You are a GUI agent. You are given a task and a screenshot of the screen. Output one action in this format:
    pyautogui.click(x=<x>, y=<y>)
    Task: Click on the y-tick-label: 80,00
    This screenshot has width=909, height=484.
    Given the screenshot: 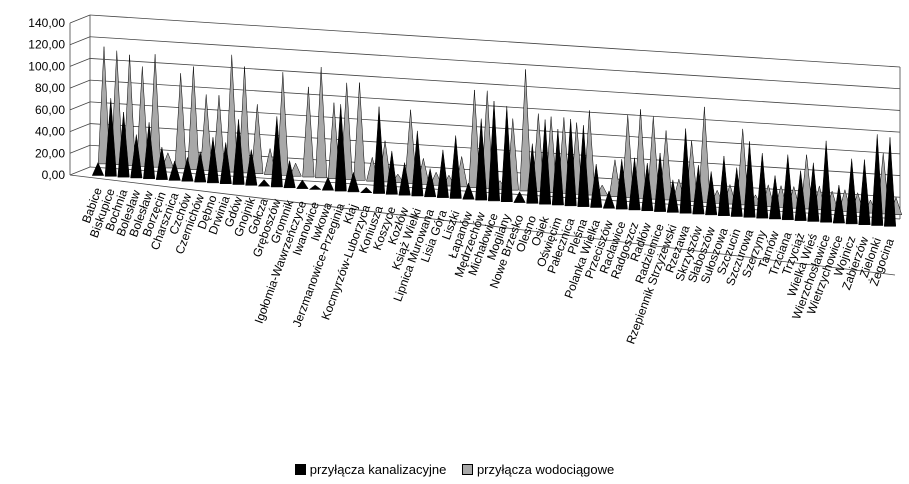 What is the action you would take?
    pyautogui.click(x=50, y=88)
    